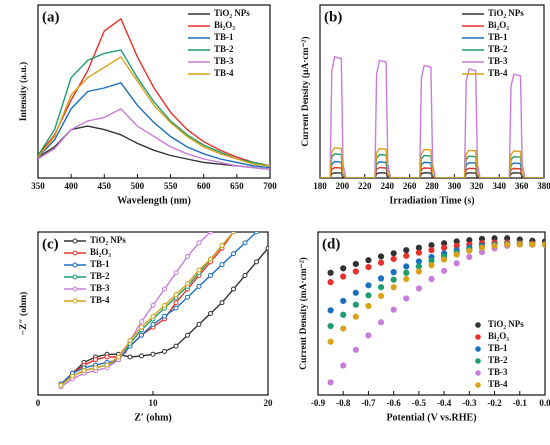 This screenshot has width=550, height=445. I want to click on x-tick-label: -0.8, so click(343, 403).